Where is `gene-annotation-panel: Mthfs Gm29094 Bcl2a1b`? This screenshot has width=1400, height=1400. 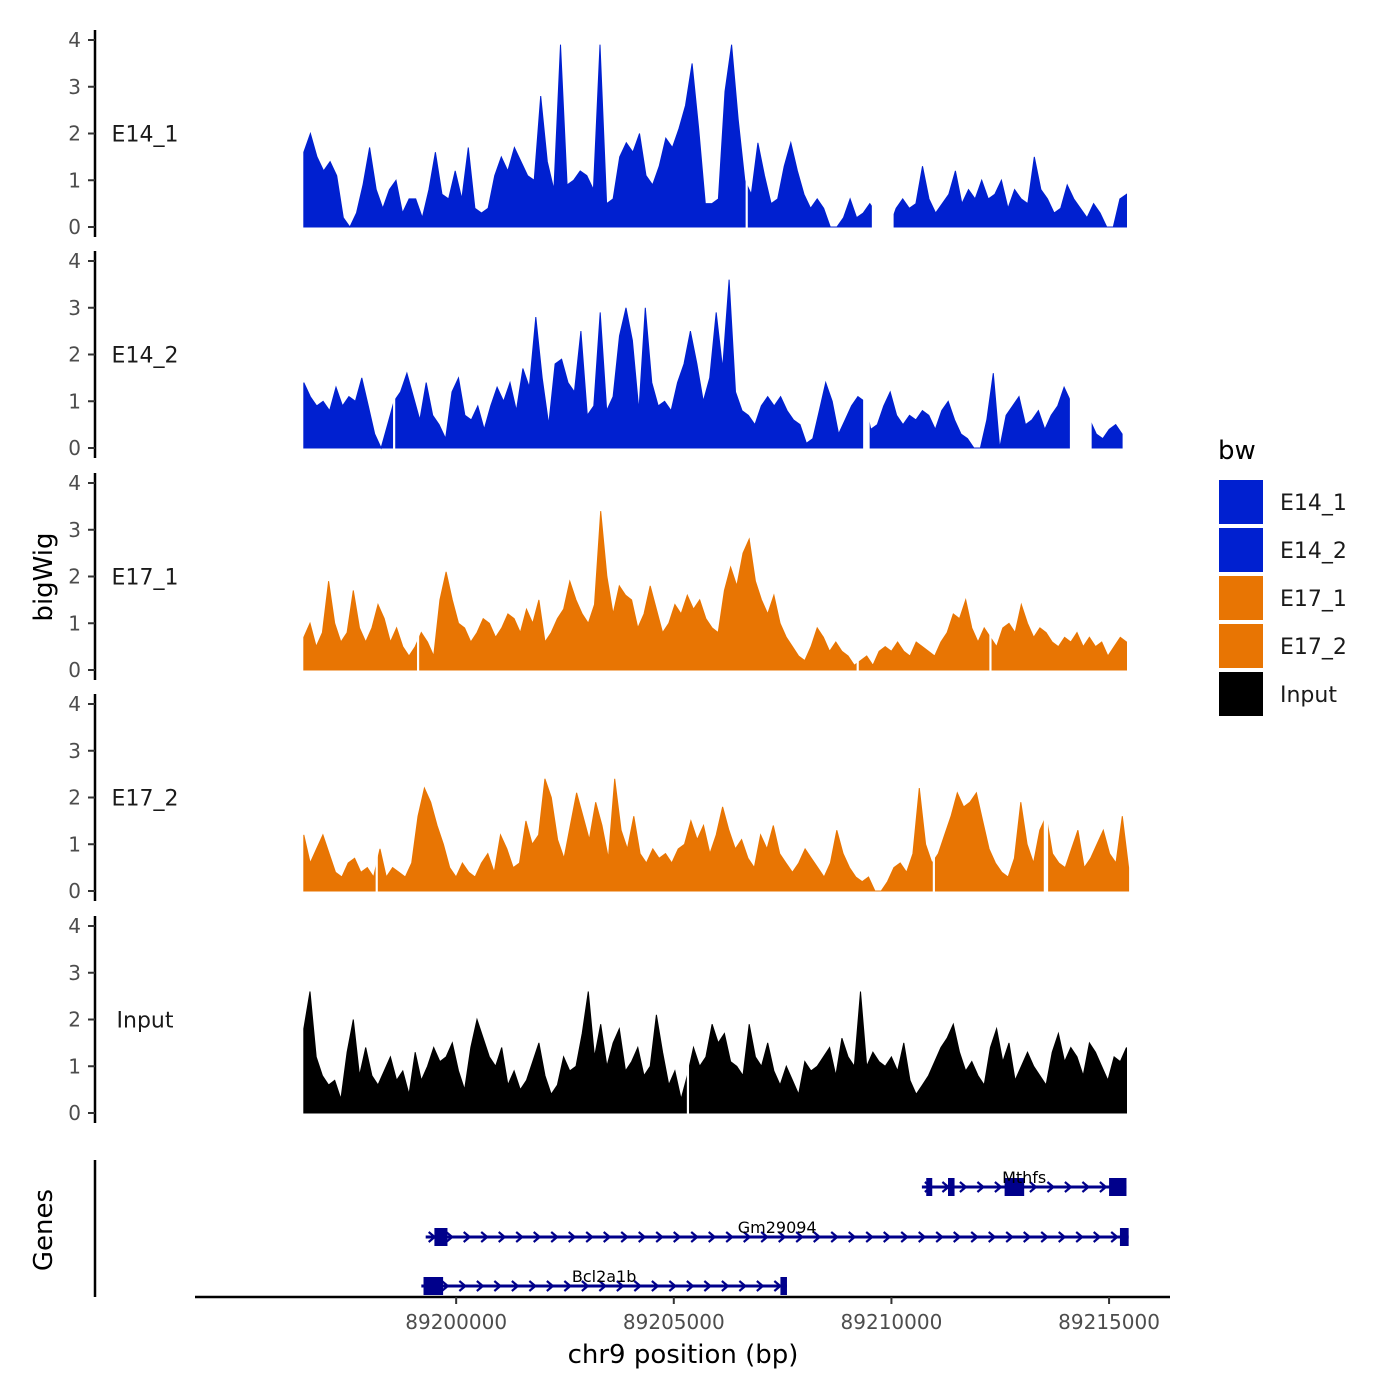
gene-annotation-panel: Mthfs Gm29094 Bcl2a1b is located at coordinates (611, 1228).